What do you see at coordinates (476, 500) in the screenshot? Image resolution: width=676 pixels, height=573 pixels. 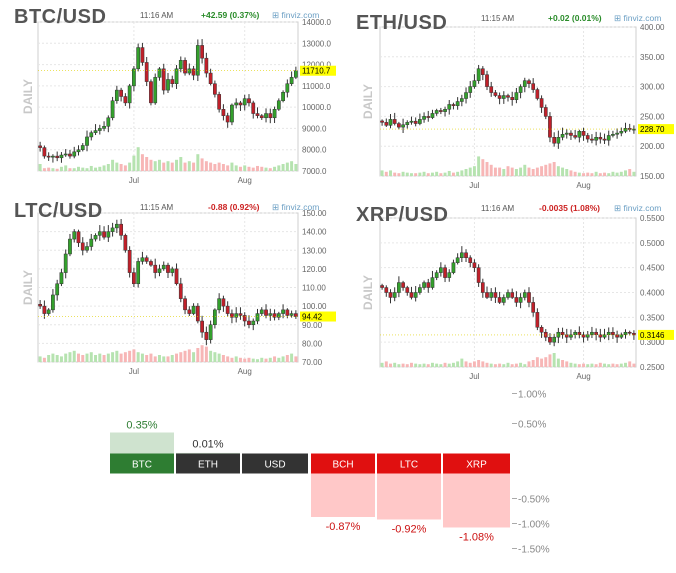 I see `perf-bar-xrp` at bounding box center [476, 500].